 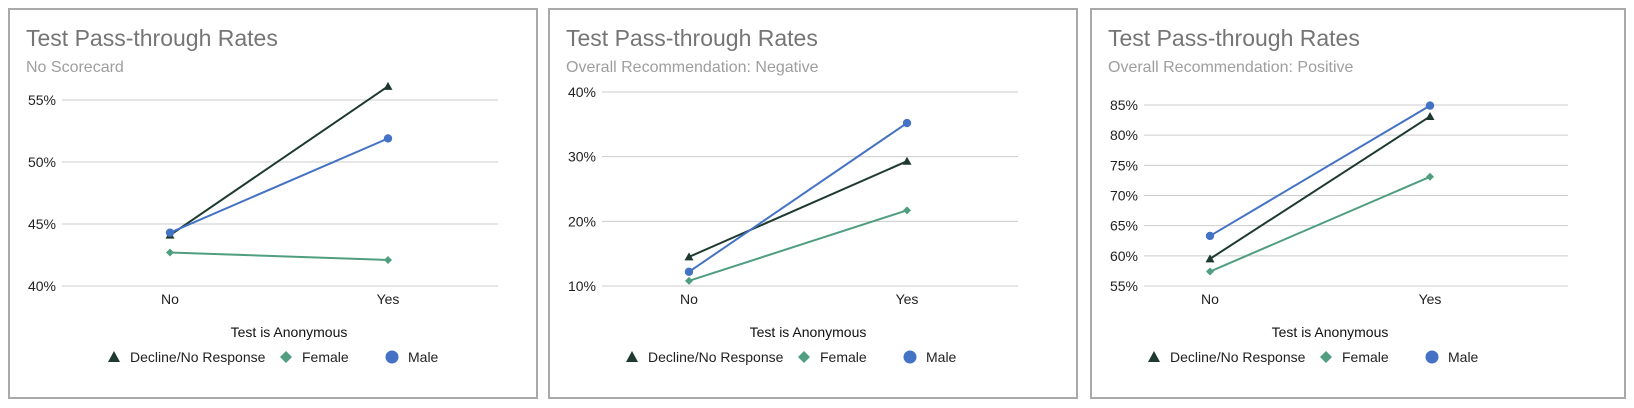 I want to click on y-tick-label: 85%, so click(x=1124, y=105).